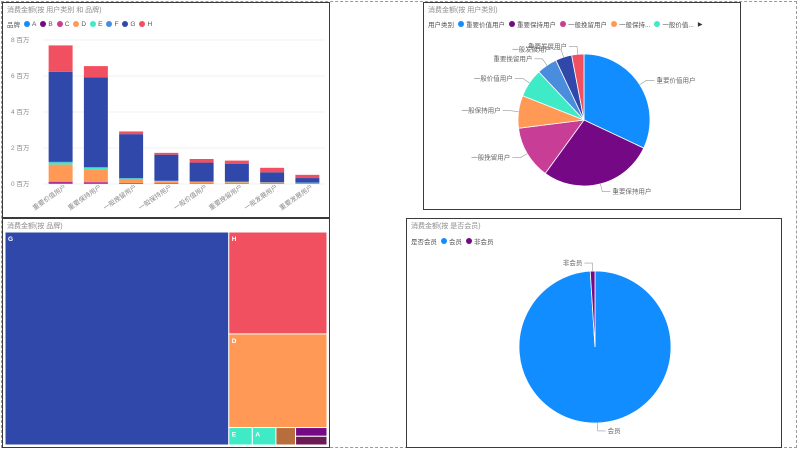 The image size is (800, 451). Describe the element at coordinates (311, 440) in the screenshot. I see `treemap-cell-f` at that location.